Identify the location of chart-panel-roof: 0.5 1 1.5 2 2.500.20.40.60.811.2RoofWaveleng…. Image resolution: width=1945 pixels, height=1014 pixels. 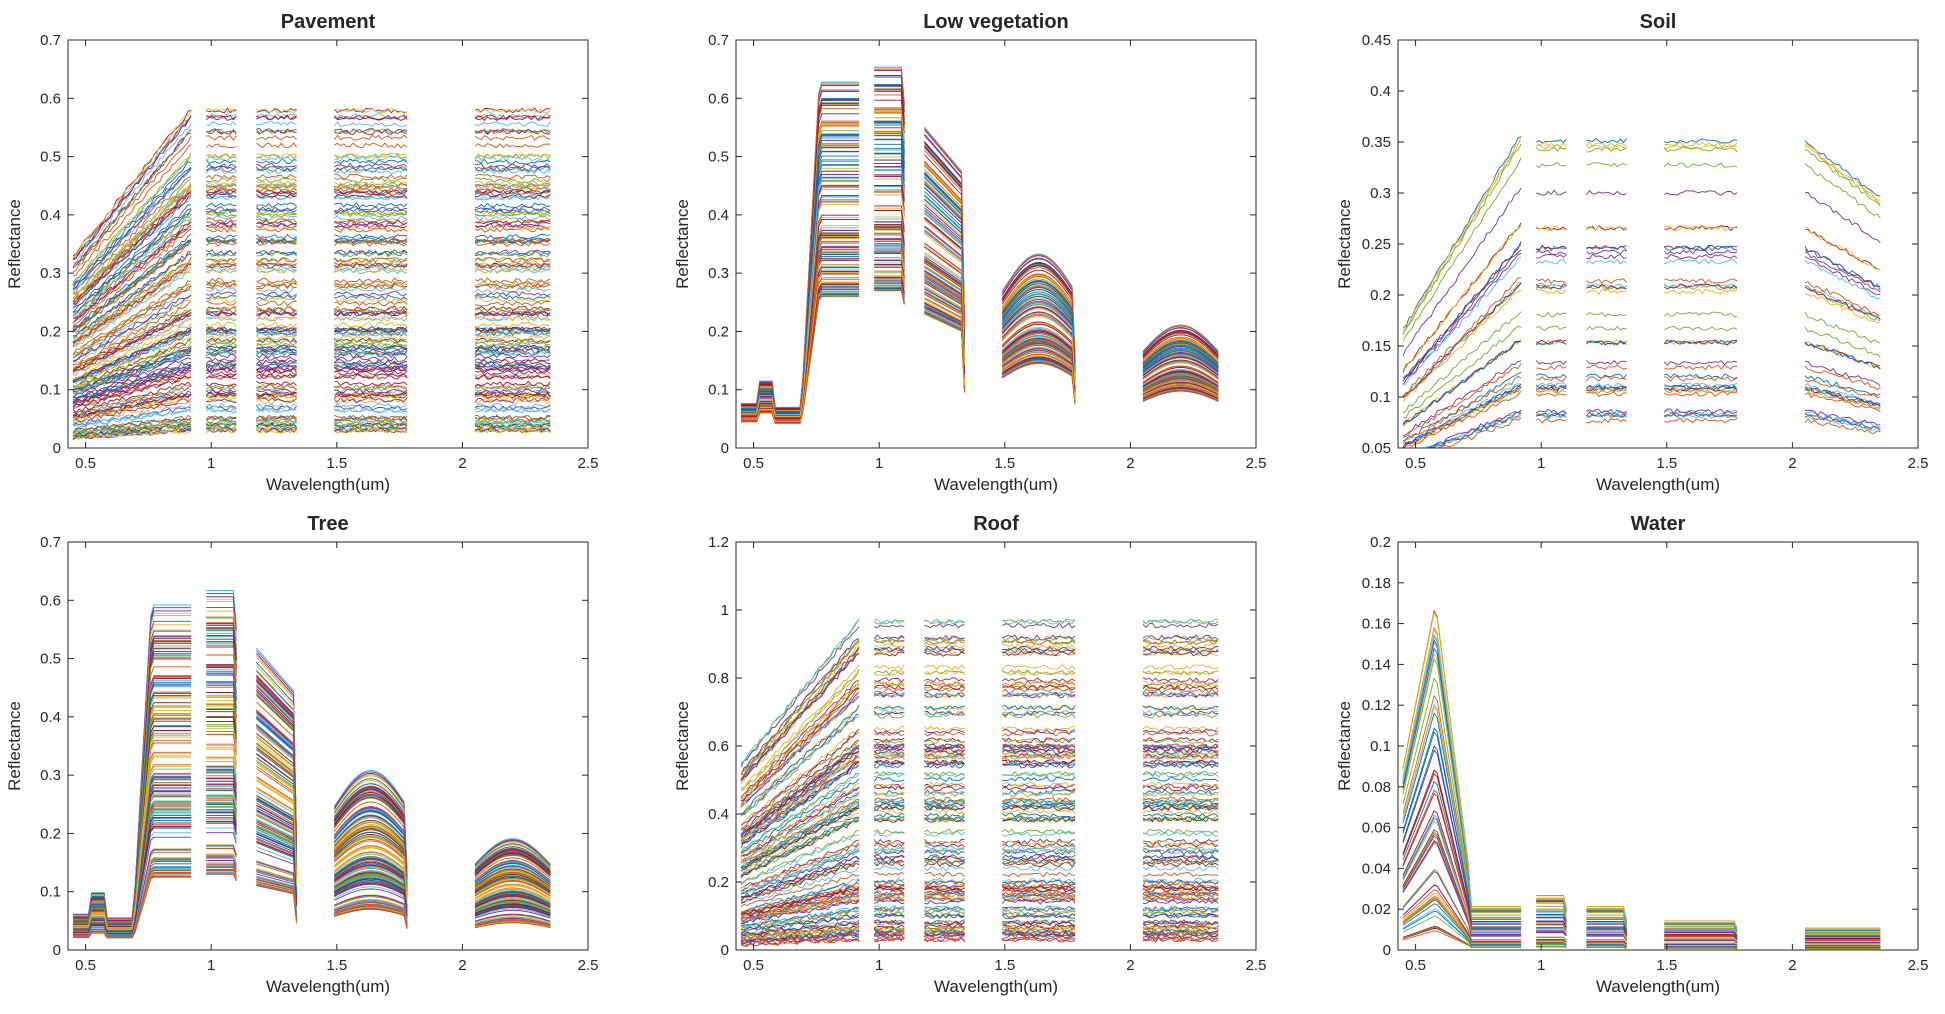
(969, 754).